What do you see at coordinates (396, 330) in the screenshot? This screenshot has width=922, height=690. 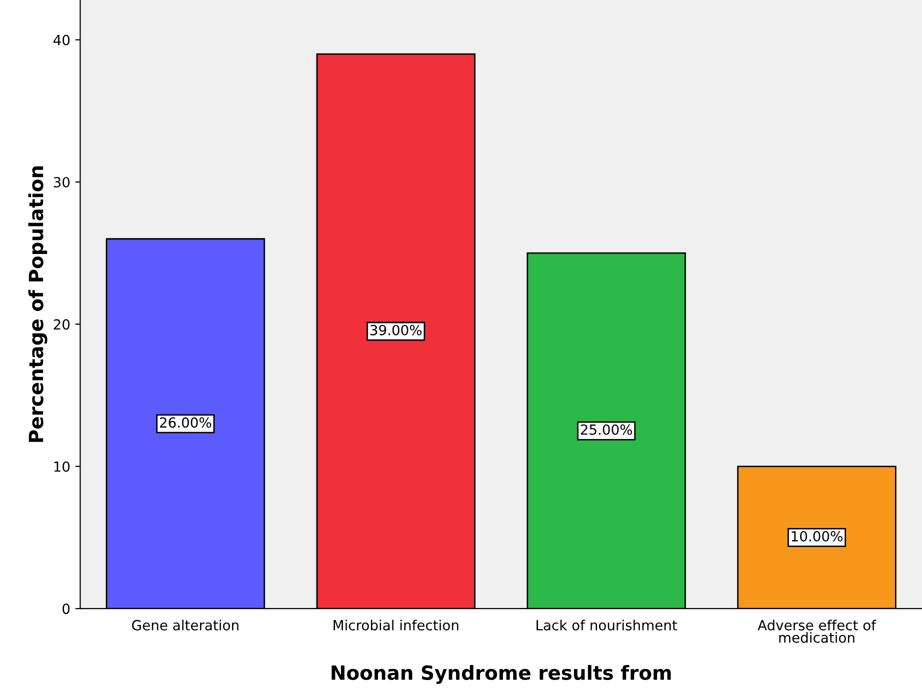 I see `data-label: 39.00%` at bounding box center [396, 330].